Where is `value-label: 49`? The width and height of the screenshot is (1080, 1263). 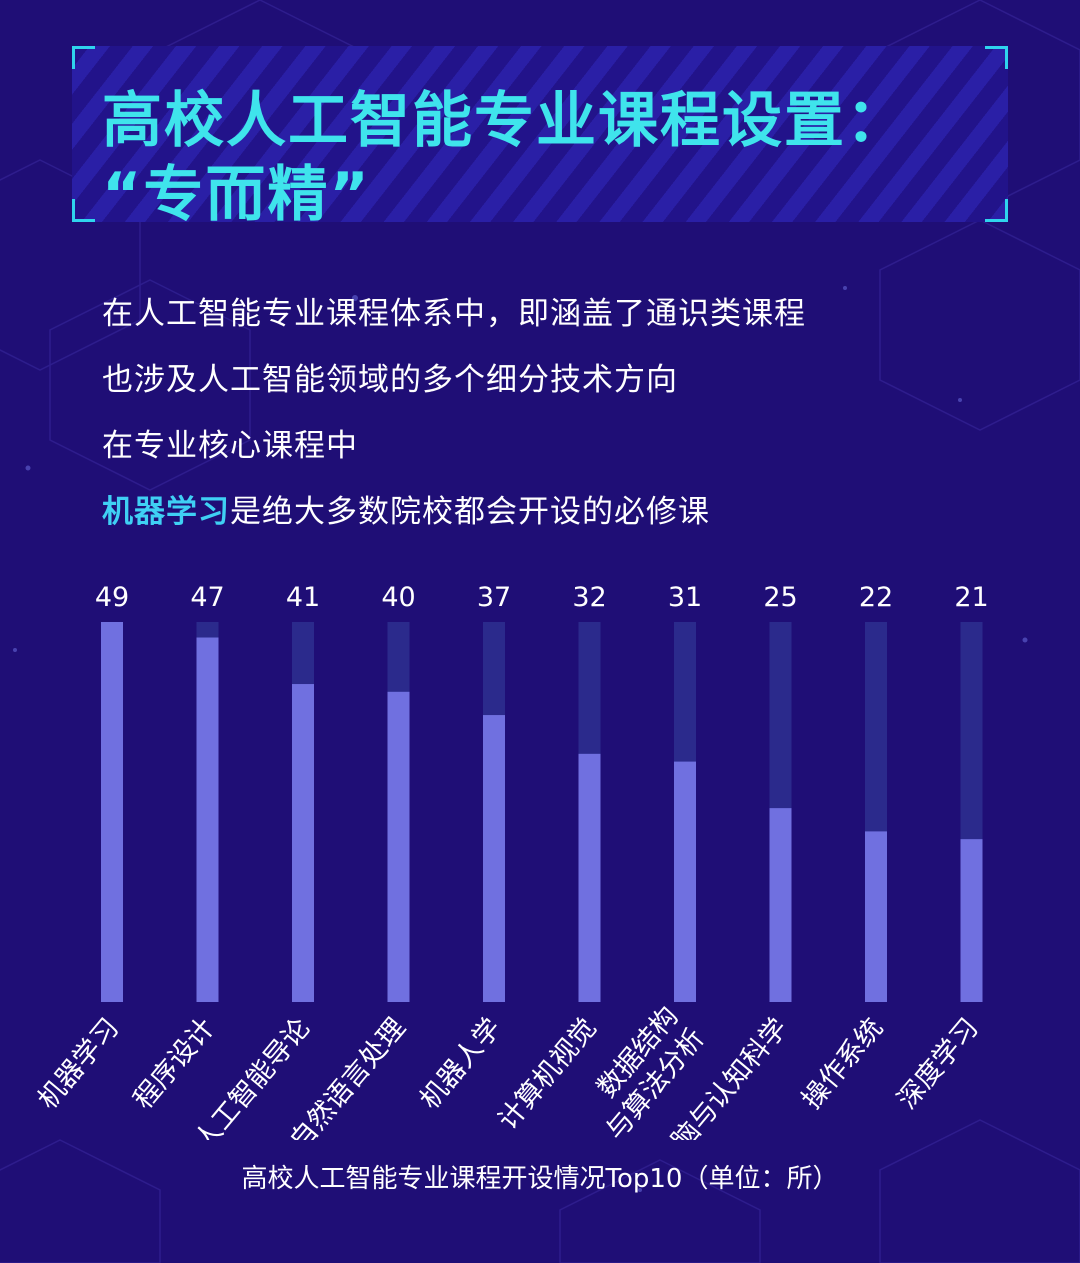
value-label: 49 is located at coordinates (112, 597).